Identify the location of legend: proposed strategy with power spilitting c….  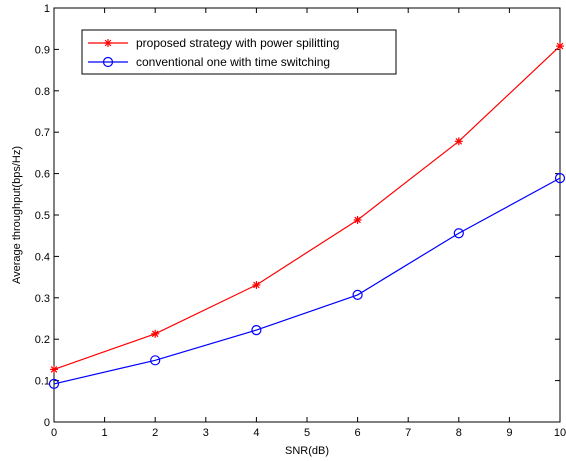
(239, 52).